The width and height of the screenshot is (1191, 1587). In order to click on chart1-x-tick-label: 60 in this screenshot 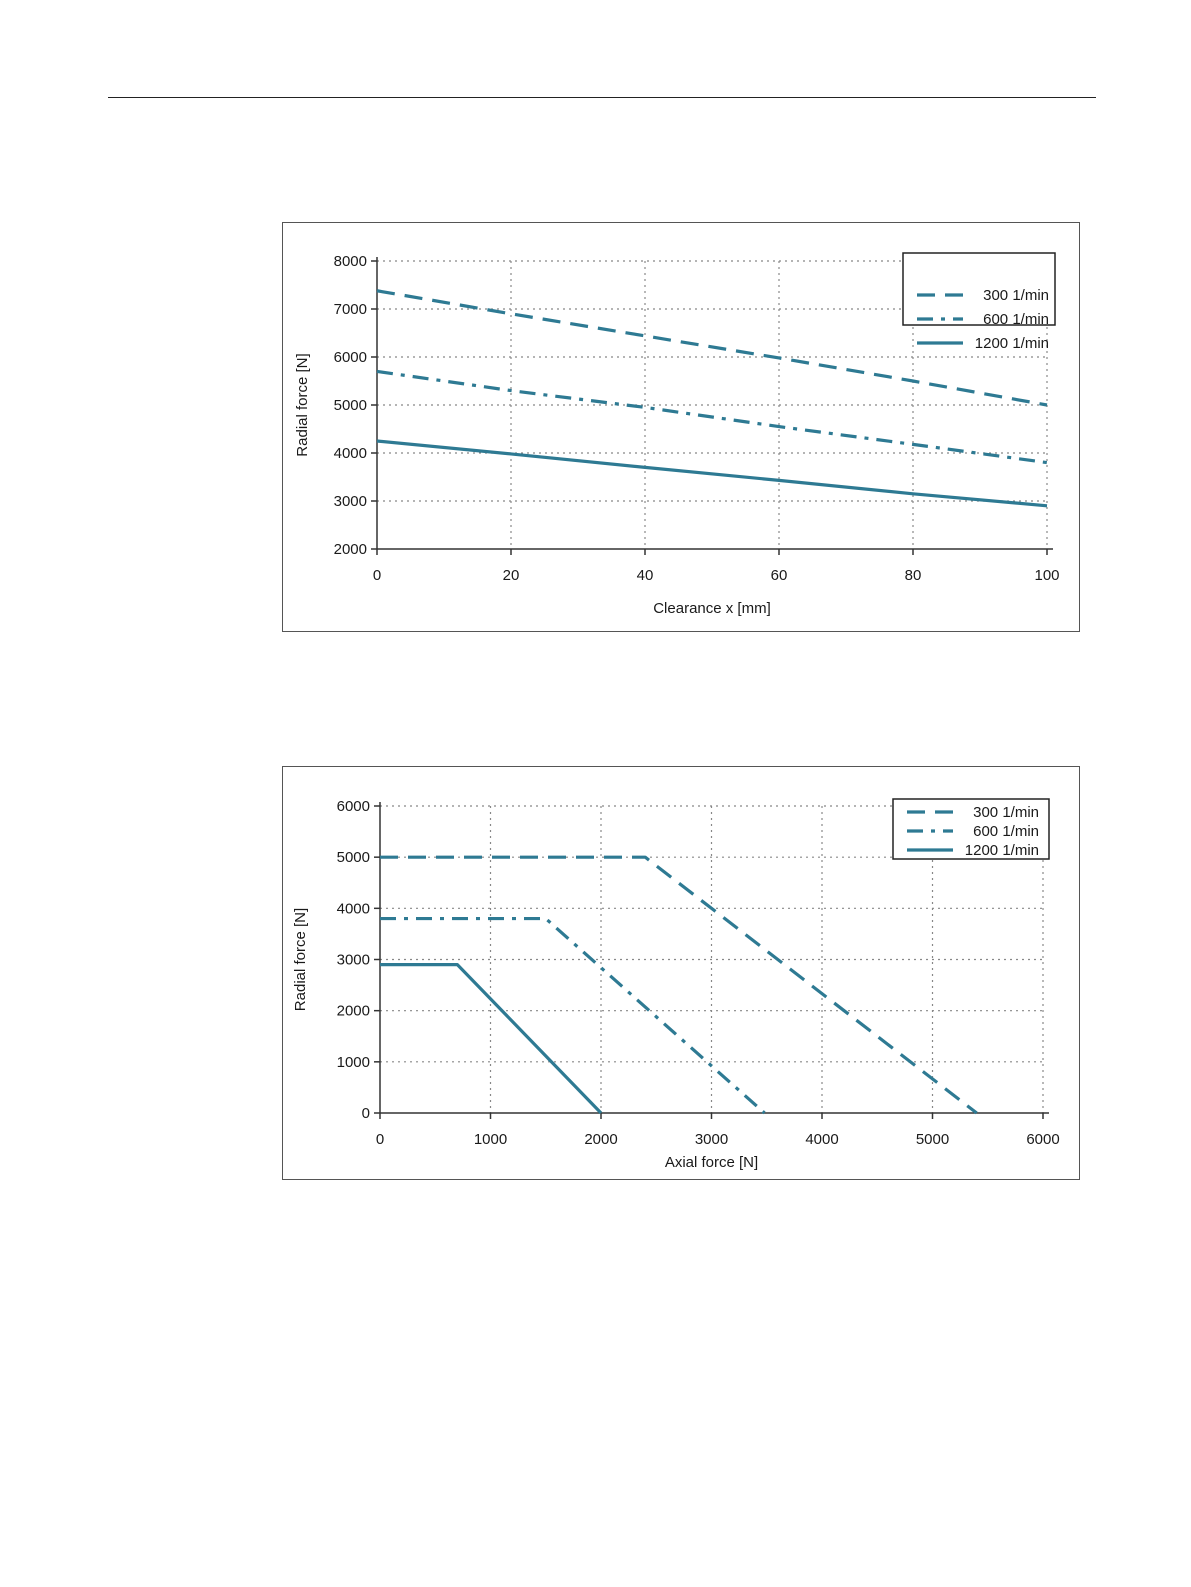, I will do `click(779, 575)`.